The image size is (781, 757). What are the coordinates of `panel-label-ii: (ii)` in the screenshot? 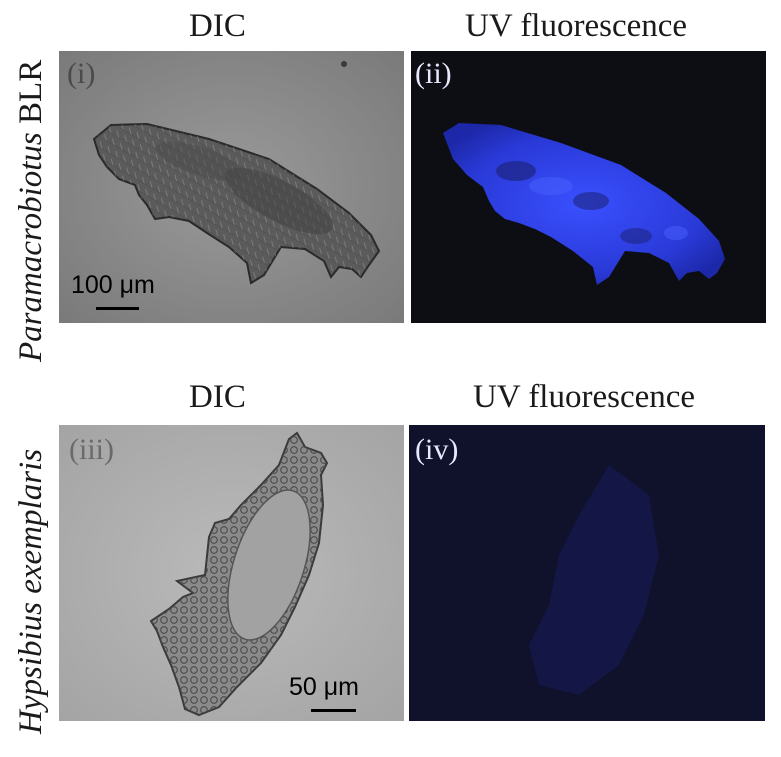 It's located at (433, 73).